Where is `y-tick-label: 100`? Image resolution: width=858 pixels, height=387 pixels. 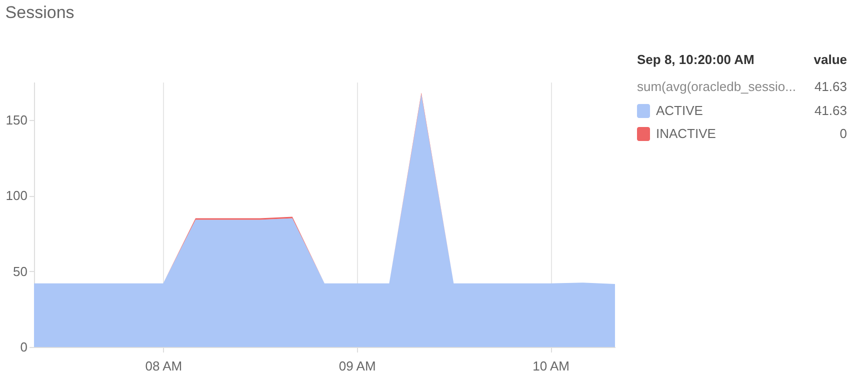
y-tick-label: 100 is located at coordinates (17, 196).